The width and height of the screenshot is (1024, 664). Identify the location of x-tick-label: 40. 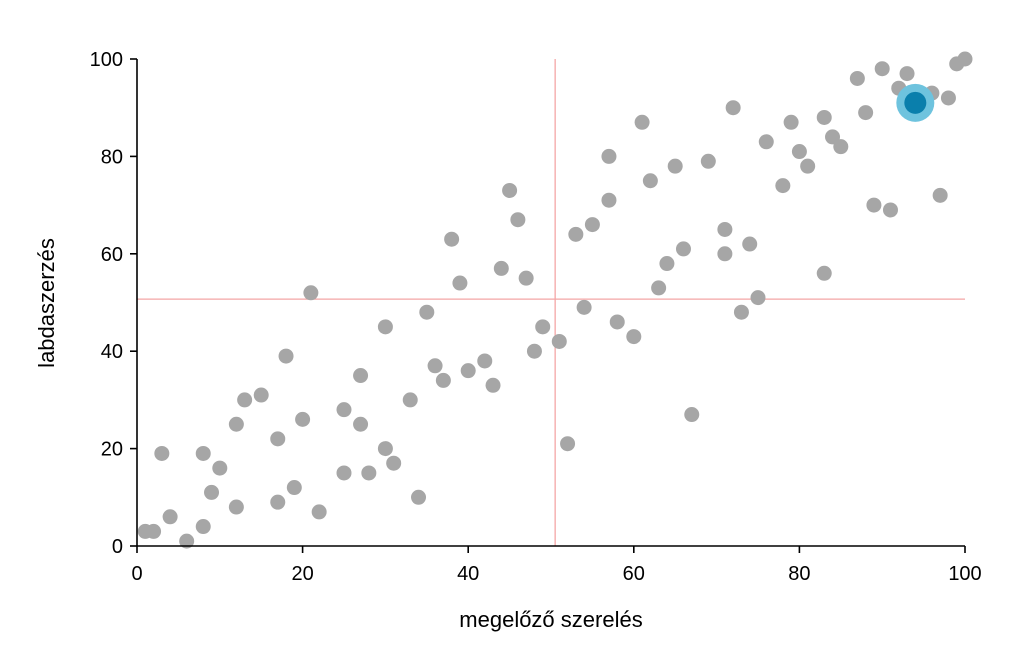
(468, 574).